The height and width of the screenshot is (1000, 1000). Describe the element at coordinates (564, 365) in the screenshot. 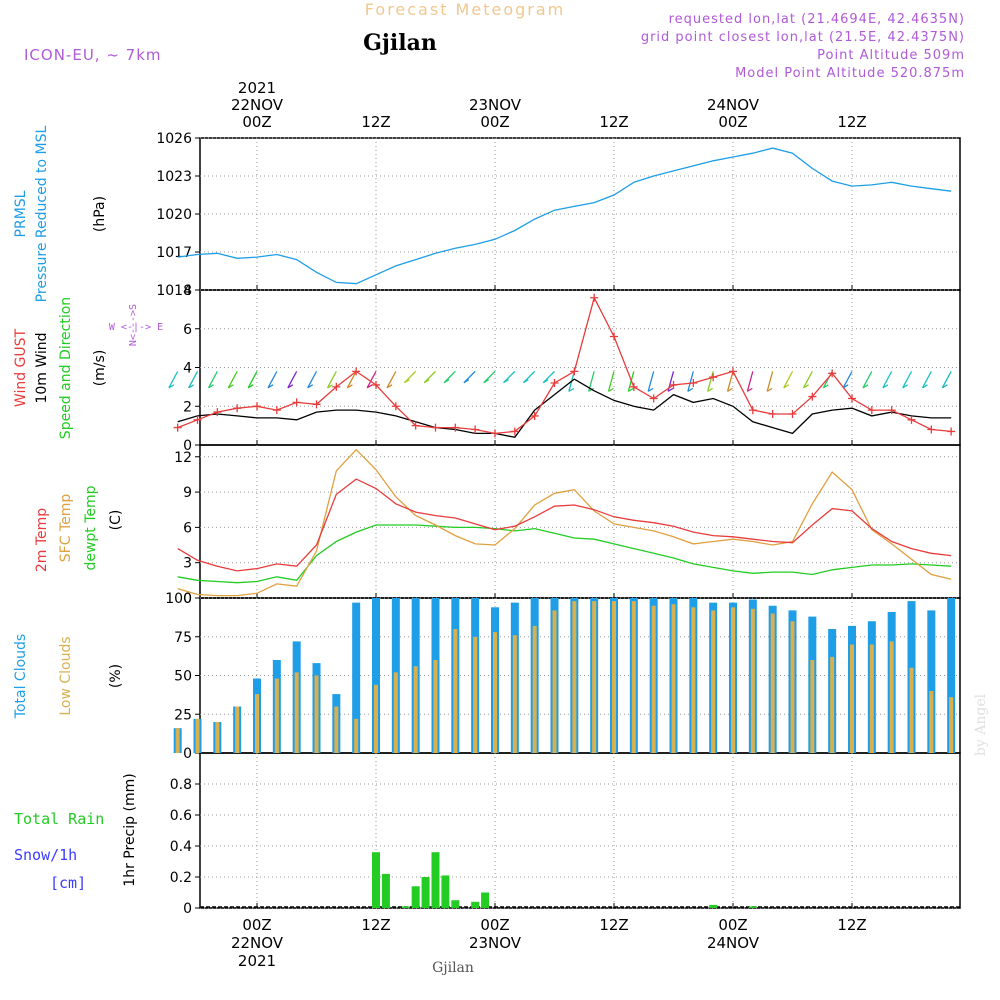

I see `wind-gust-line` at that location.